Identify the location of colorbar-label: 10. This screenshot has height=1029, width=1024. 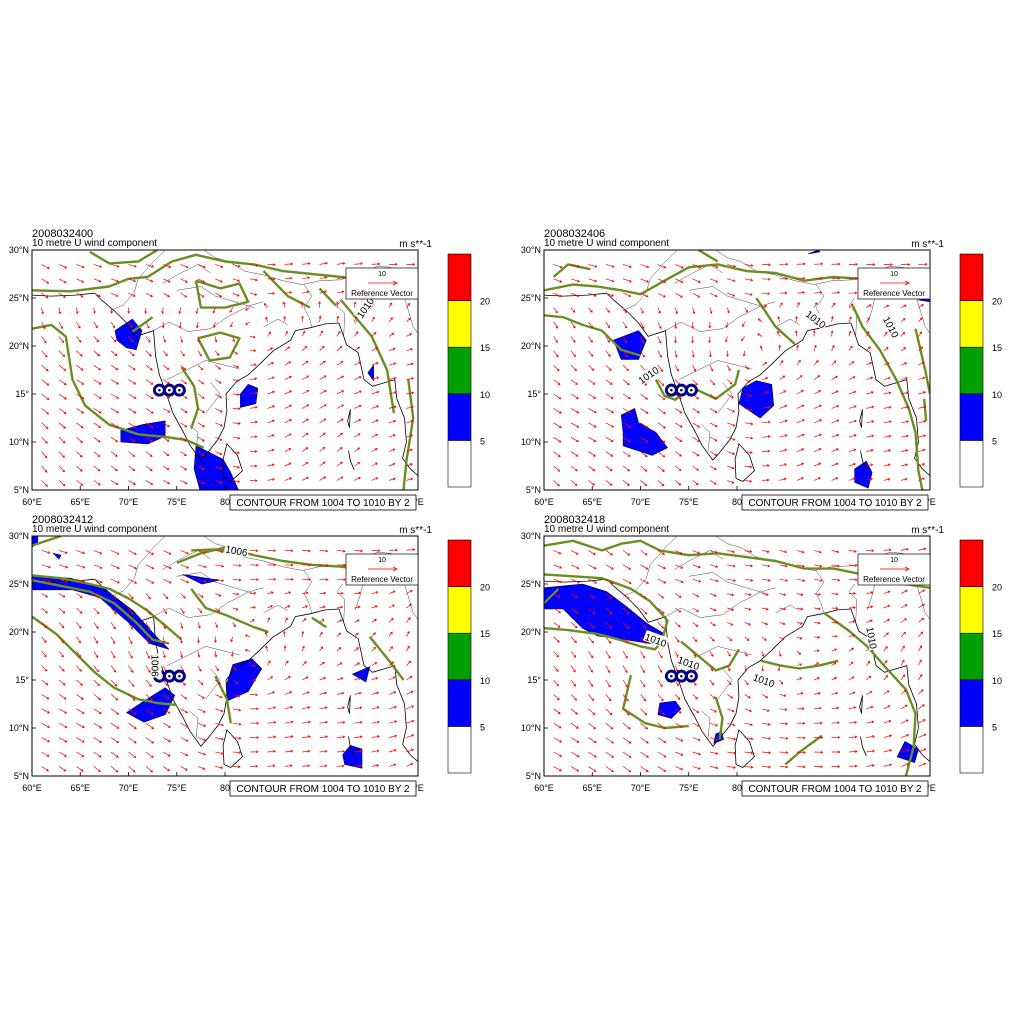
(997, 681).